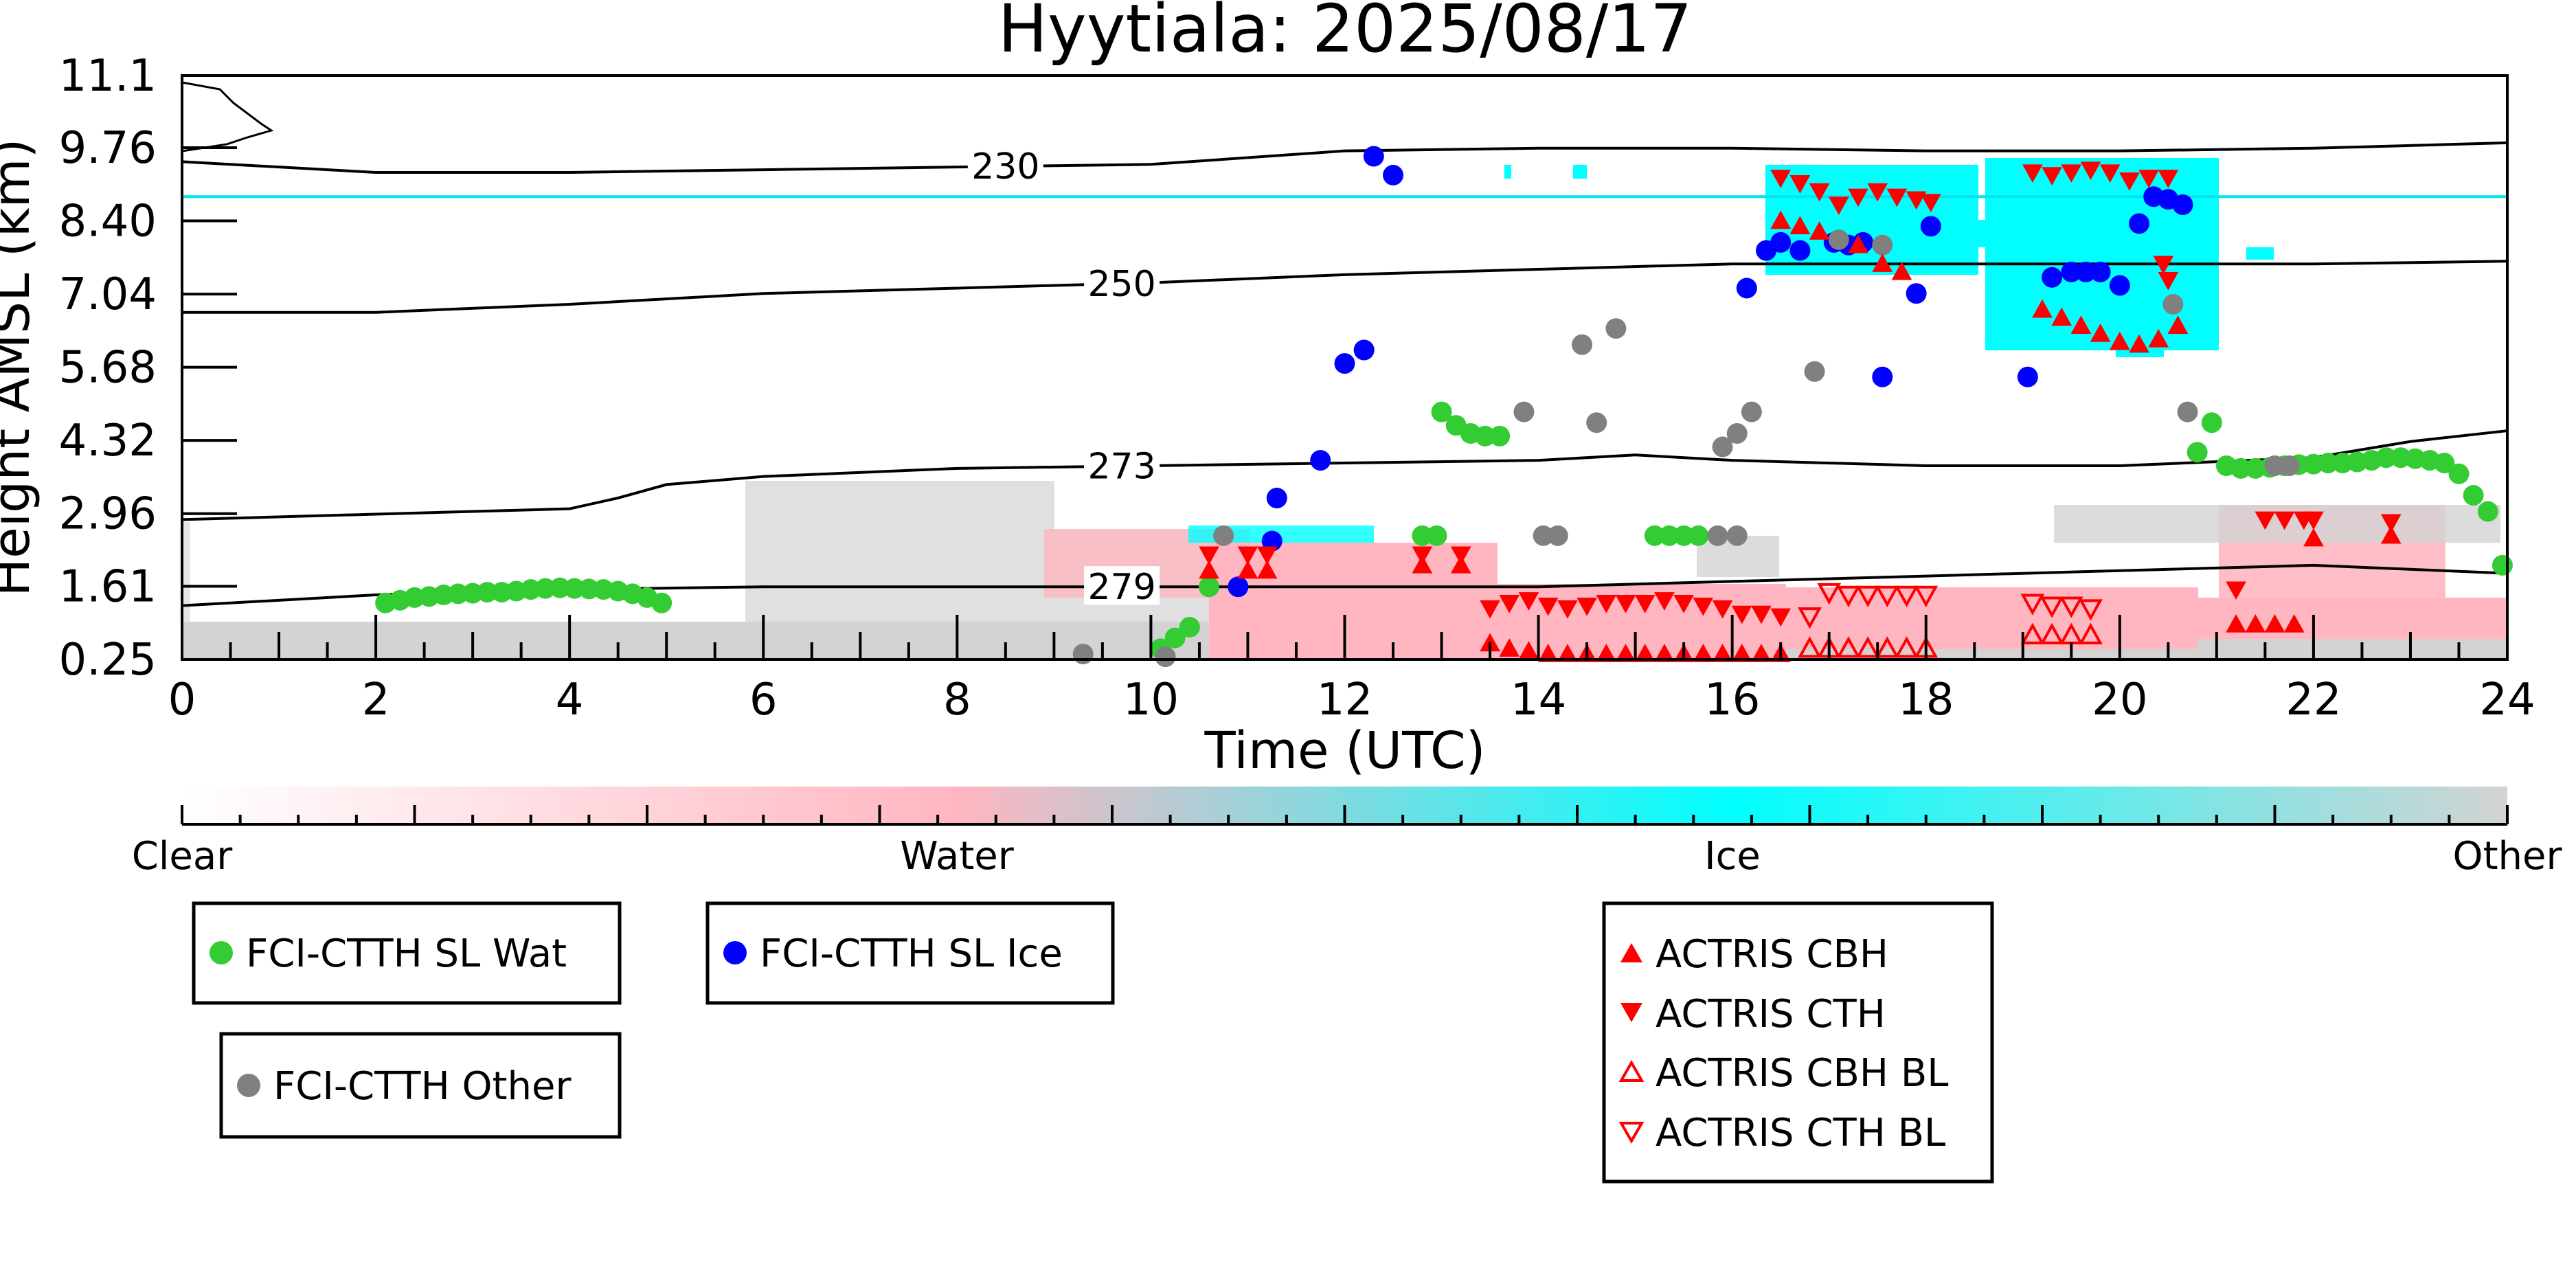  I want to click on legend-marker-cth, so click(1631, 1012).